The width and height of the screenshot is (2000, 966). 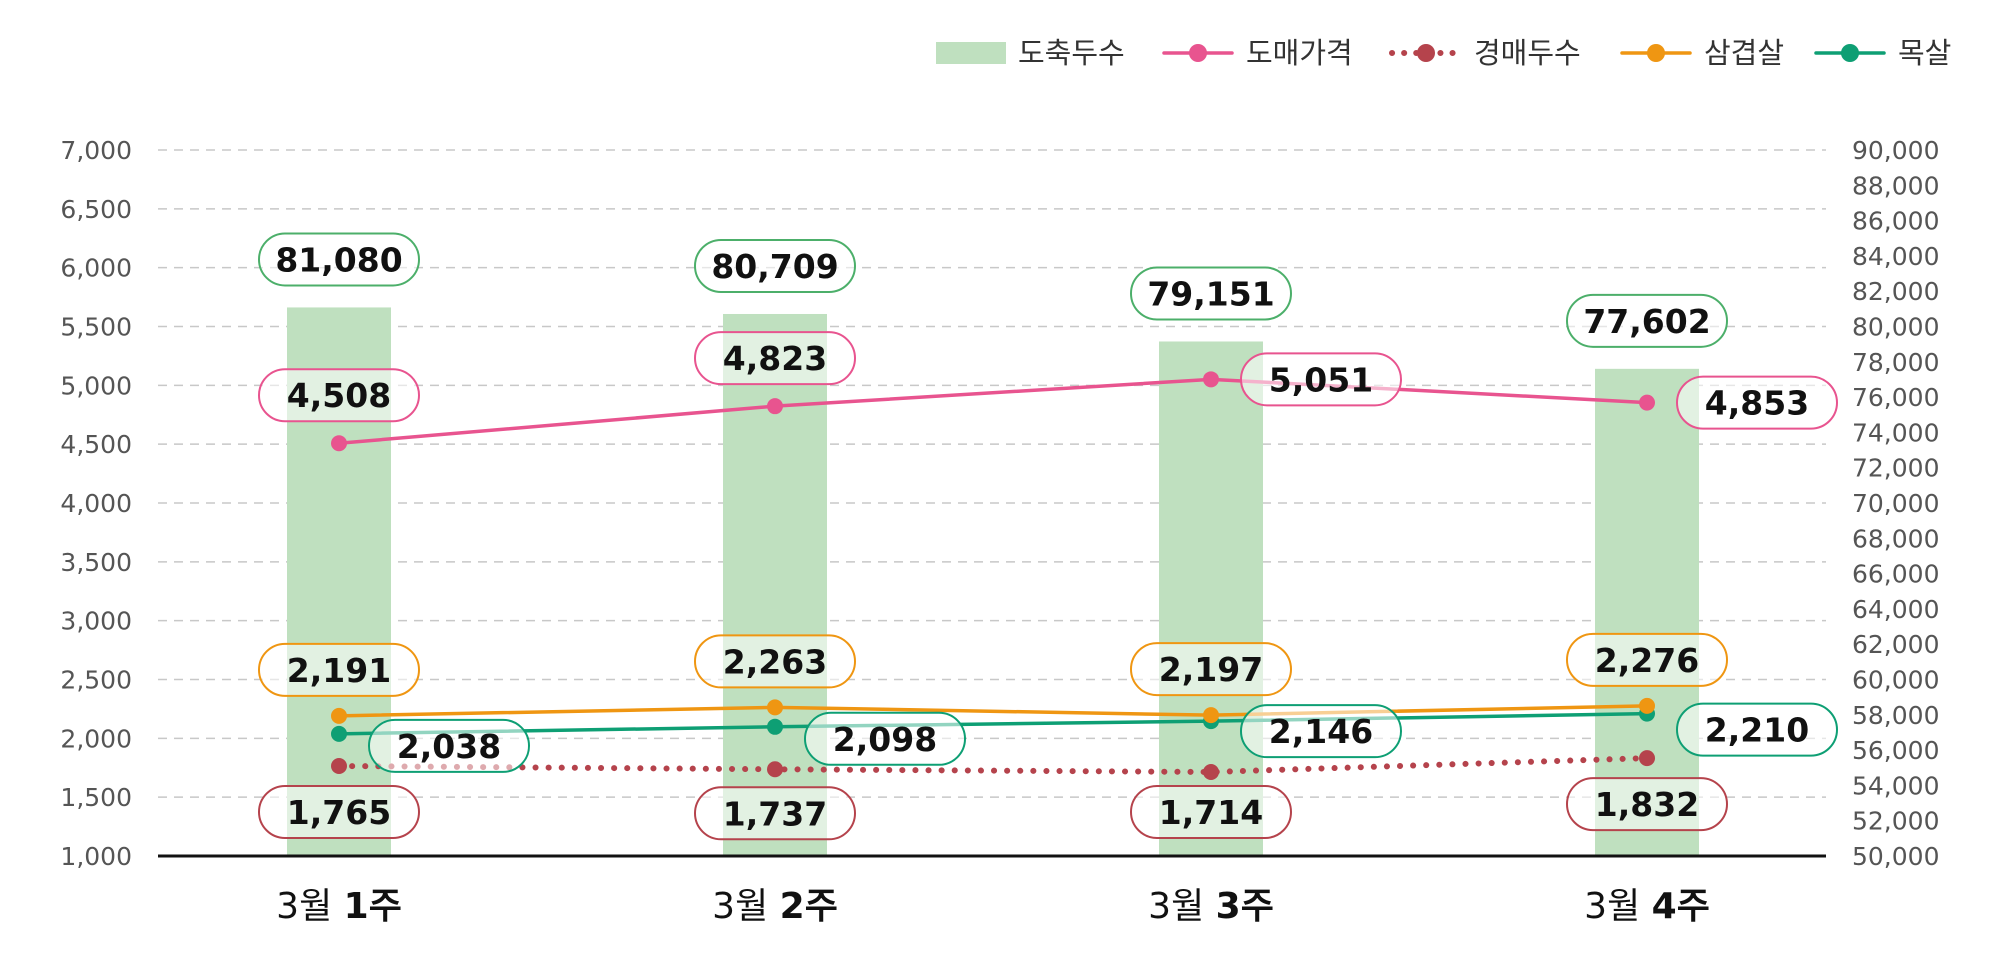 I want to click on data-label-삼겹살: 2,263, so click(x=775, y=661).